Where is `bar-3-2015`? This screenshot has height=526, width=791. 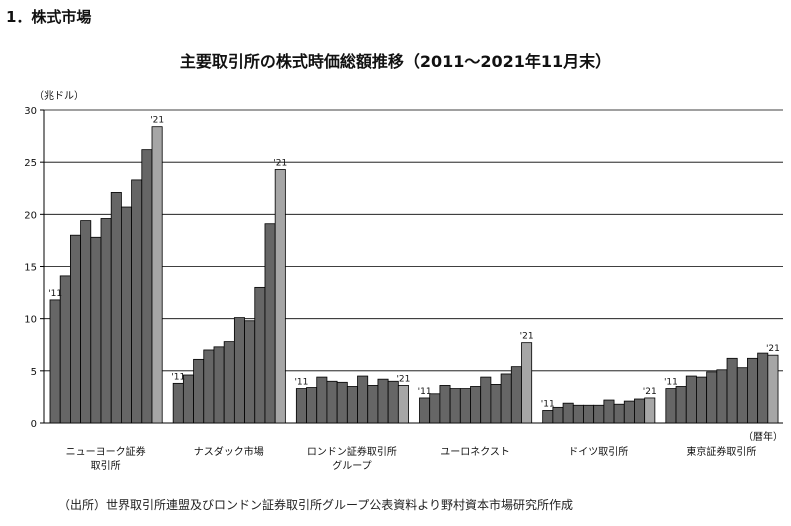 bar-3-2015 is located at coordinates (465, 406).